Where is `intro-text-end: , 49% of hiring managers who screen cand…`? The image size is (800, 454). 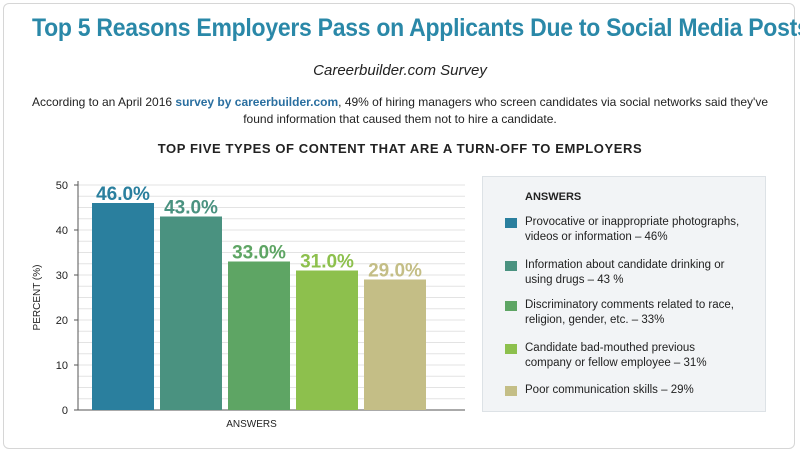 intro-text-end: , 49% of hiring managers who screen cand… is located at coordinates (506, 110).